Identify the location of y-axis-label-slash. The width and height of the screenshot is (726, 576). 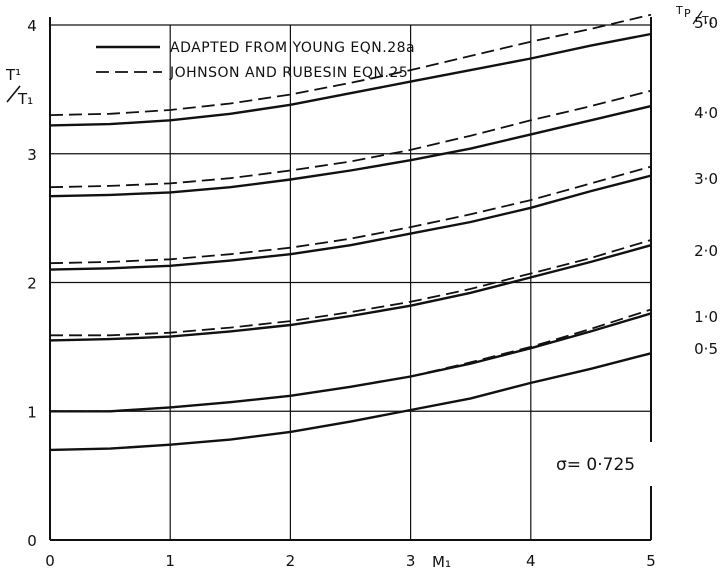
(13, 94).